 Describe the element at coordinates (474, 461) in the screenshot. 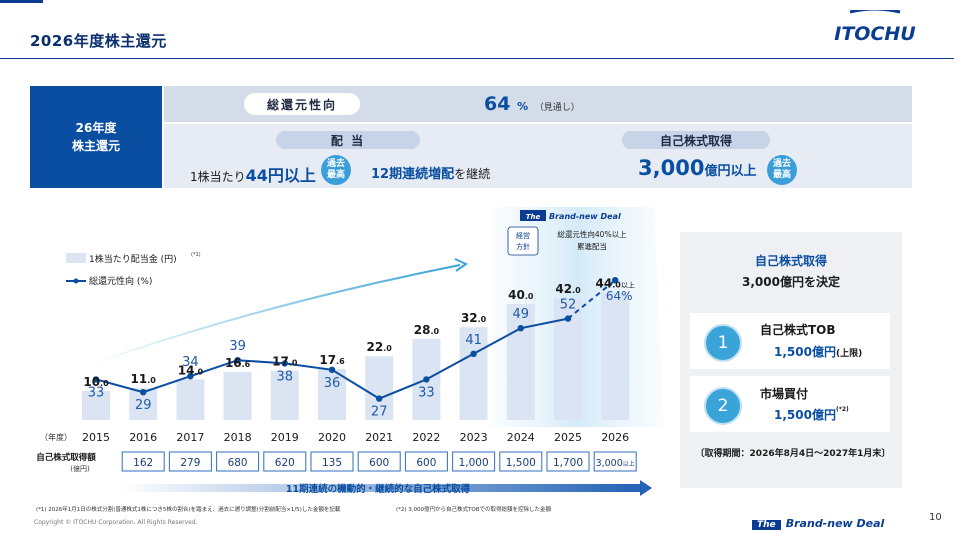

I see `buyback-box-2023` at that location.